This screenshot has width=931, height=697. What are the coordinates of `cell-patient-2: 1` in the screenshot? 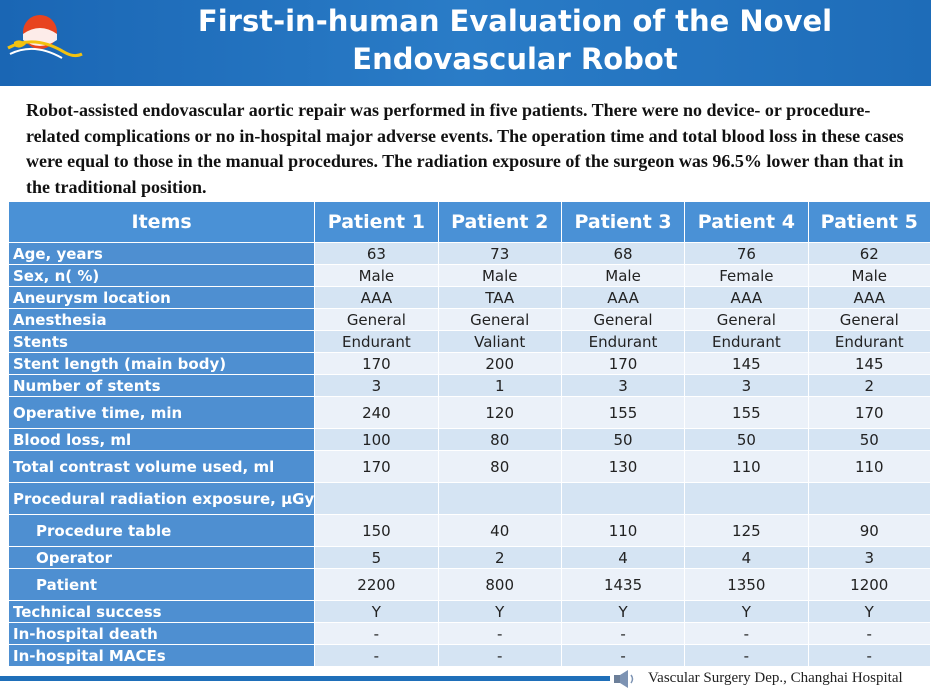 It's located at (499, 385).